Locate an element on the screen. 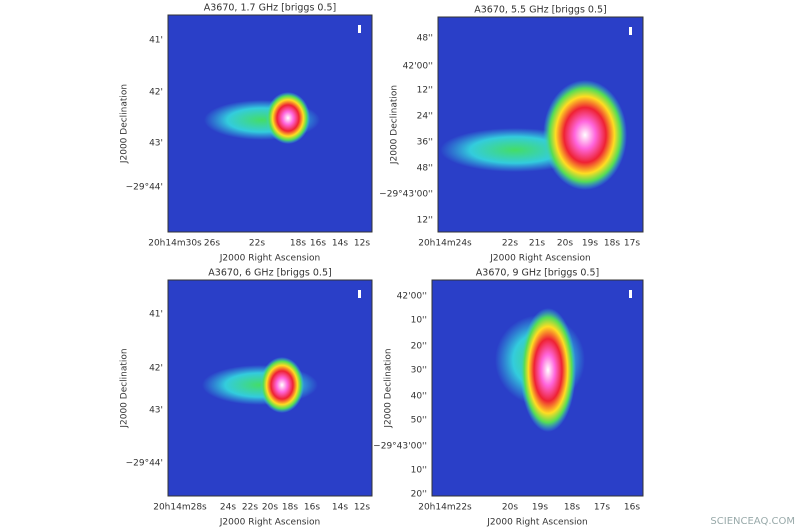 This screenshot has width=800, height=530. x-tick-label: 21s is located at coordinates (537, 244).